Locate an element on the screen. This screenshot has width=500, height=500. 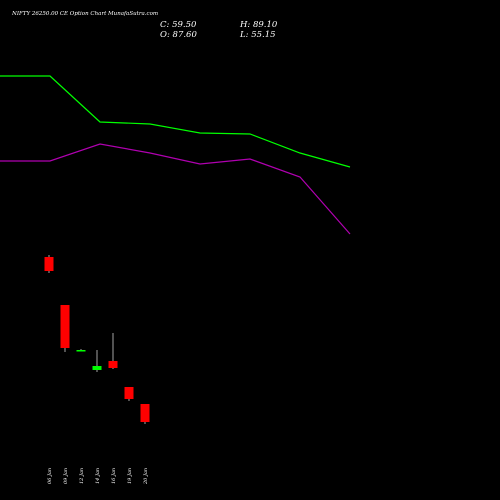
x-tick-label: 20 Jan is located at coordinates (146, 476).